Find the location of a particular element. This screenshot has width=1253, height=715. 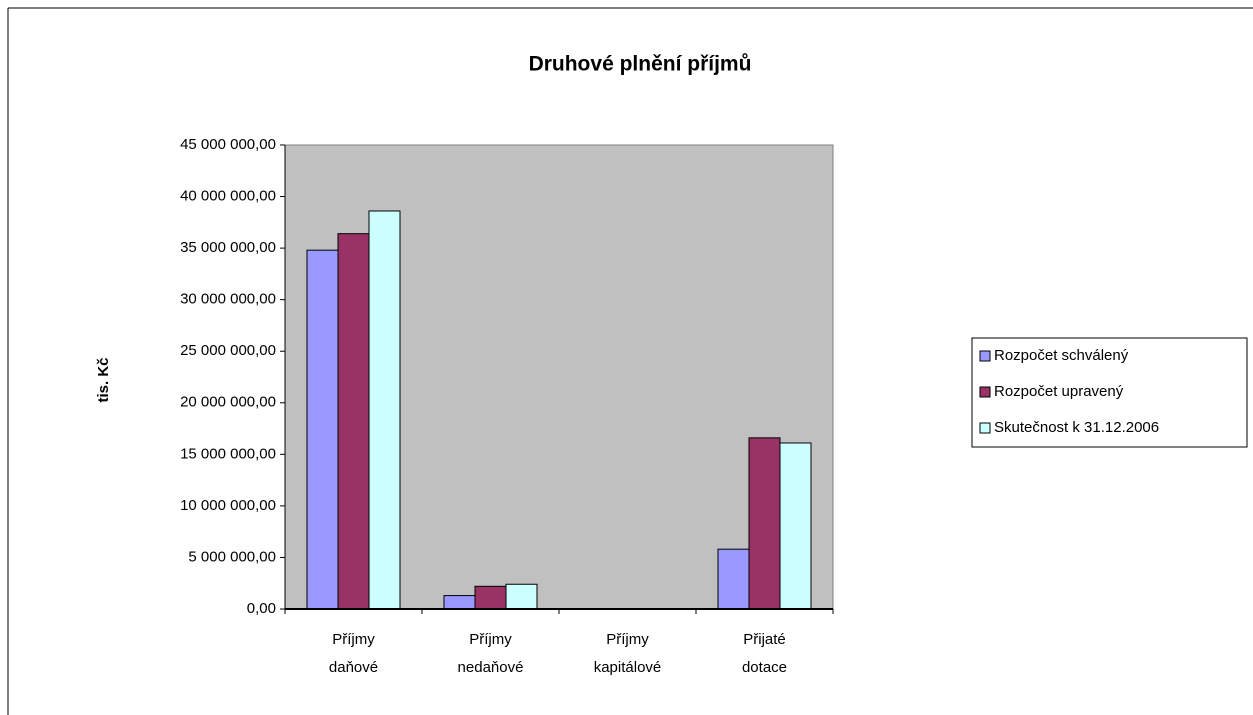

y-tick-label: 15 000 000,00 is located at coordinates (228, 453).